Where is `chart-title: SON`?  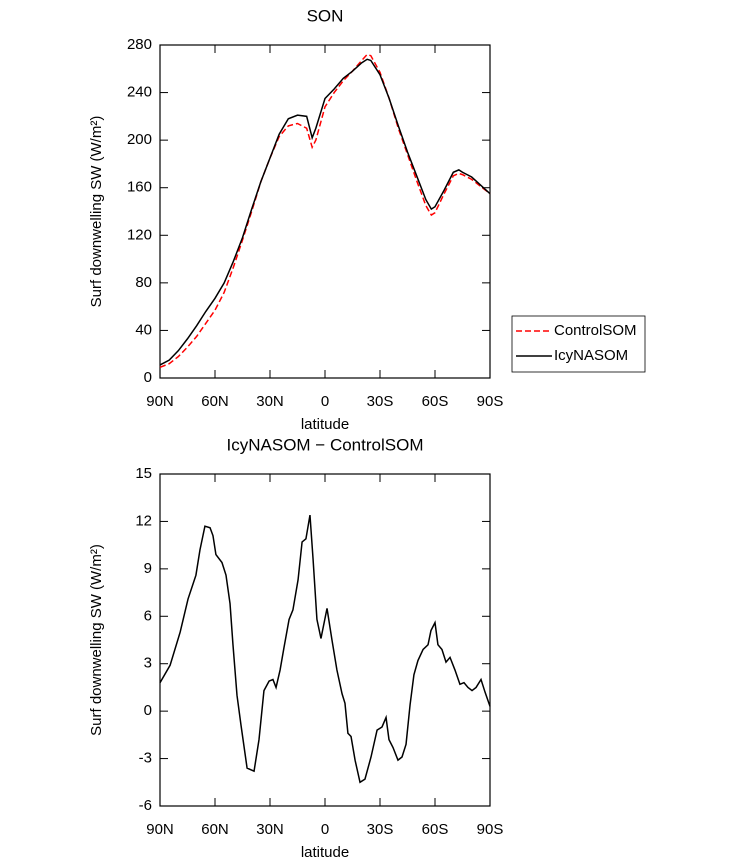
chart-title: SON is located at coordinates (325, 15).